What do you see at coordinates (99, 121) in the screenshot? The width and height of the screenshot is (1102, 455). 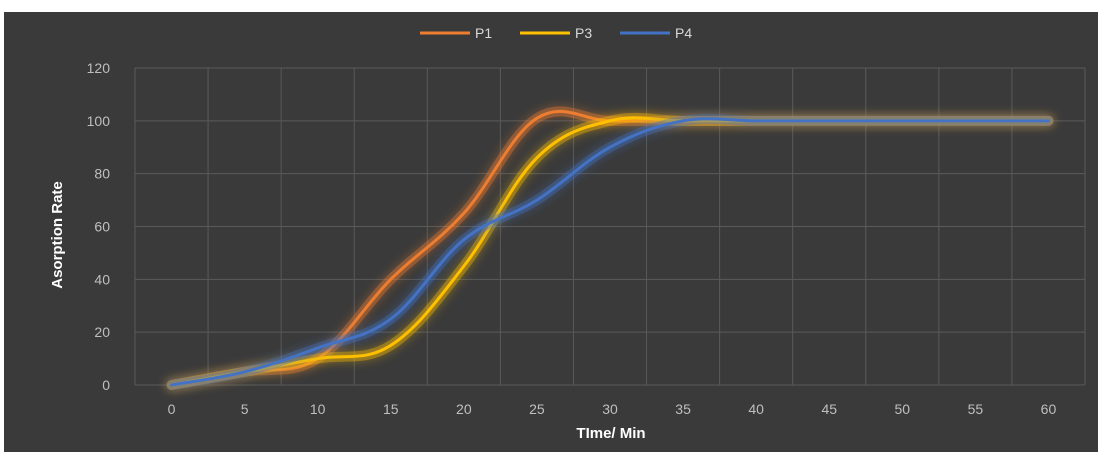 I see `y-tick-label: 100` at bounding box center [99, 121].